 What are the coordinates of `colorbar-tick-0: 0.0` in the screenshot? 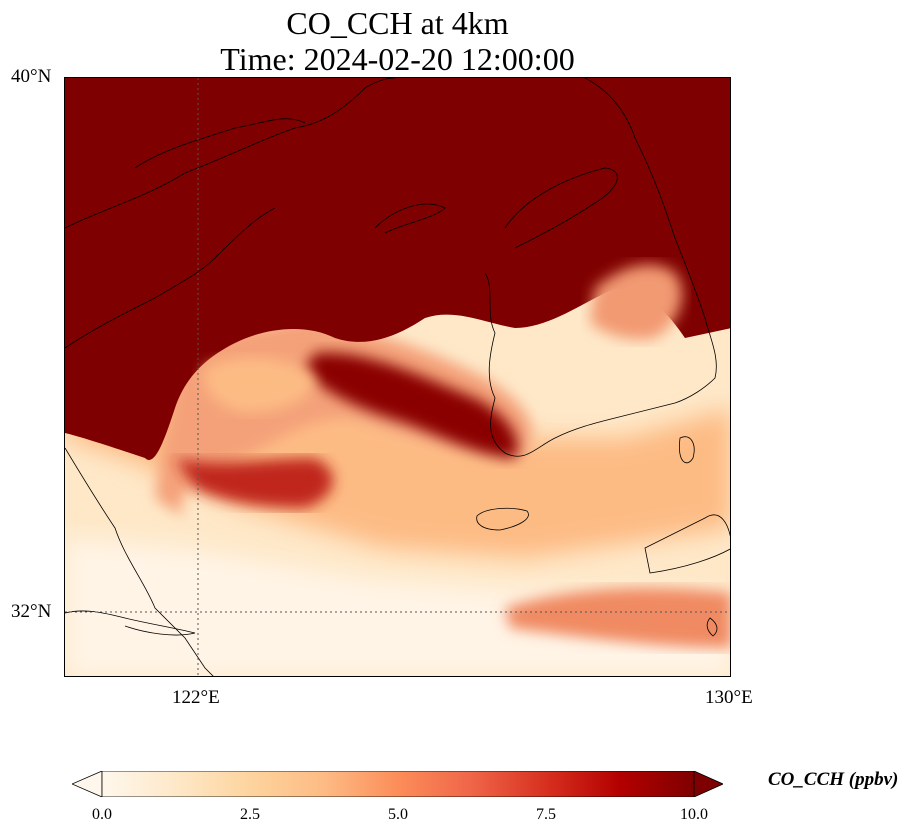 It's located at (102, 814).